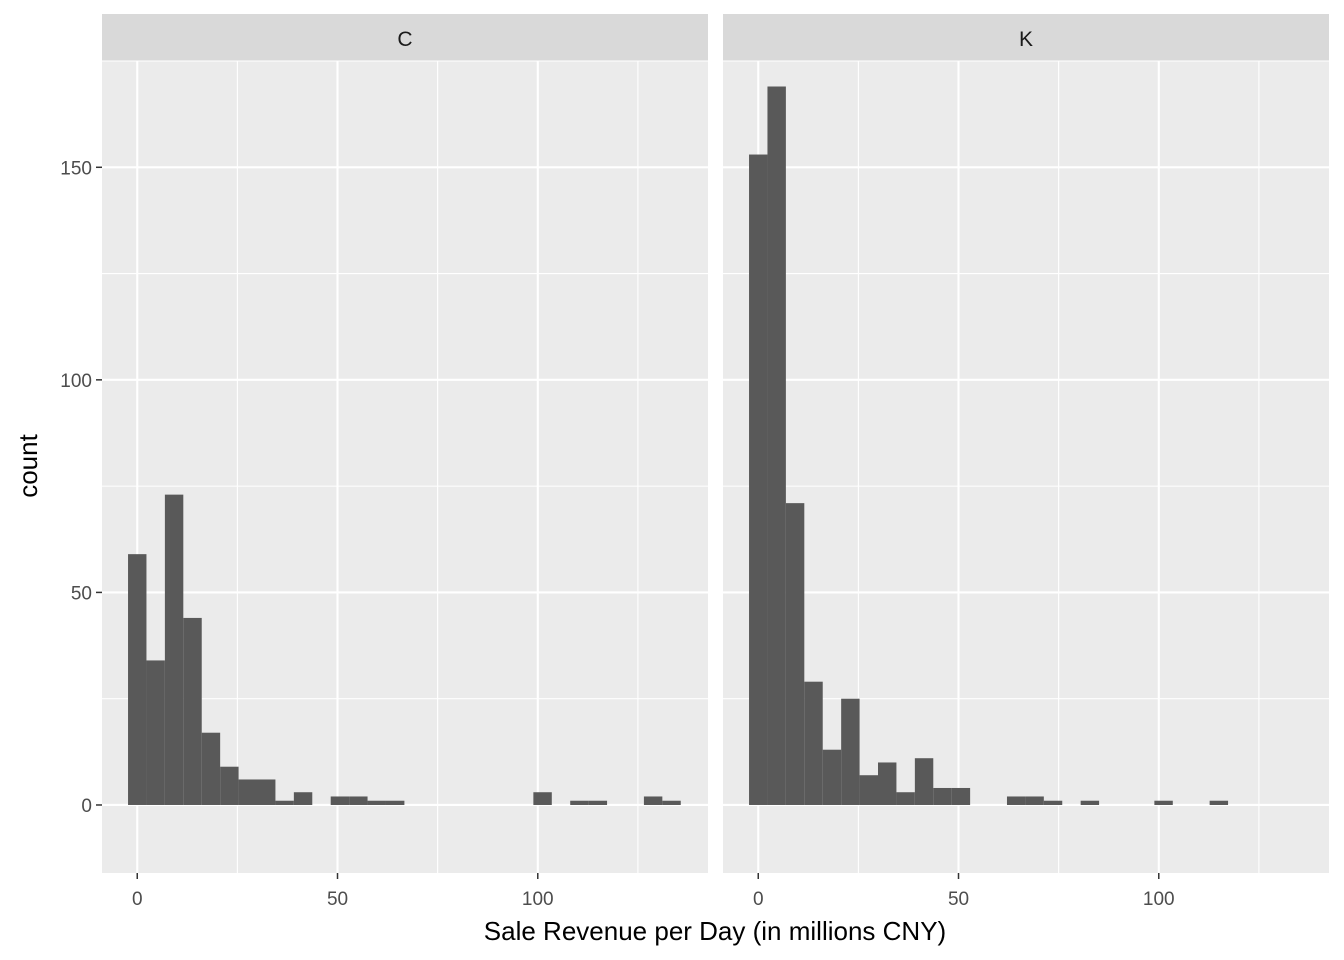 The width and height of the screenshot is (1344, 960). I want to click on facet-strip-label: C, so click(404, 39).